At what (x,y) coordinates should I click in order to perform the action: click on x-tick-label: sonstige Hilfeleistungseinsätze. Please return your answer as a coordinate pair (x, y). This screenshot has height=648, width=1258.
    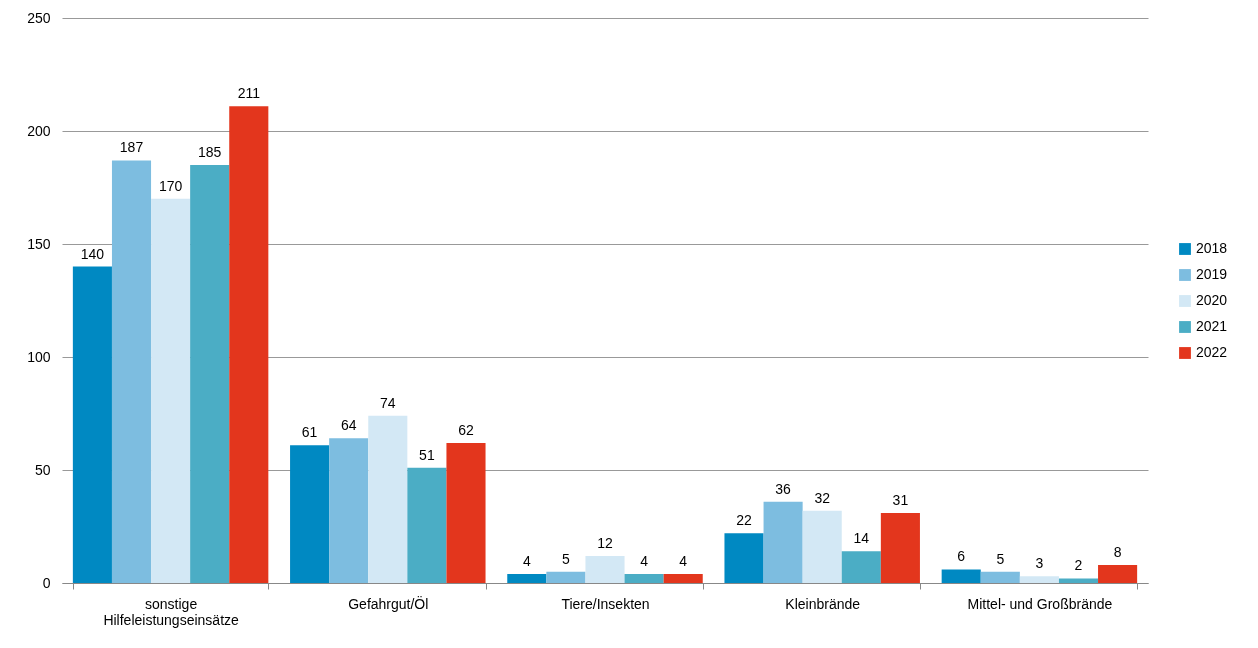
    Looking at the image, I should click on (171, 611).